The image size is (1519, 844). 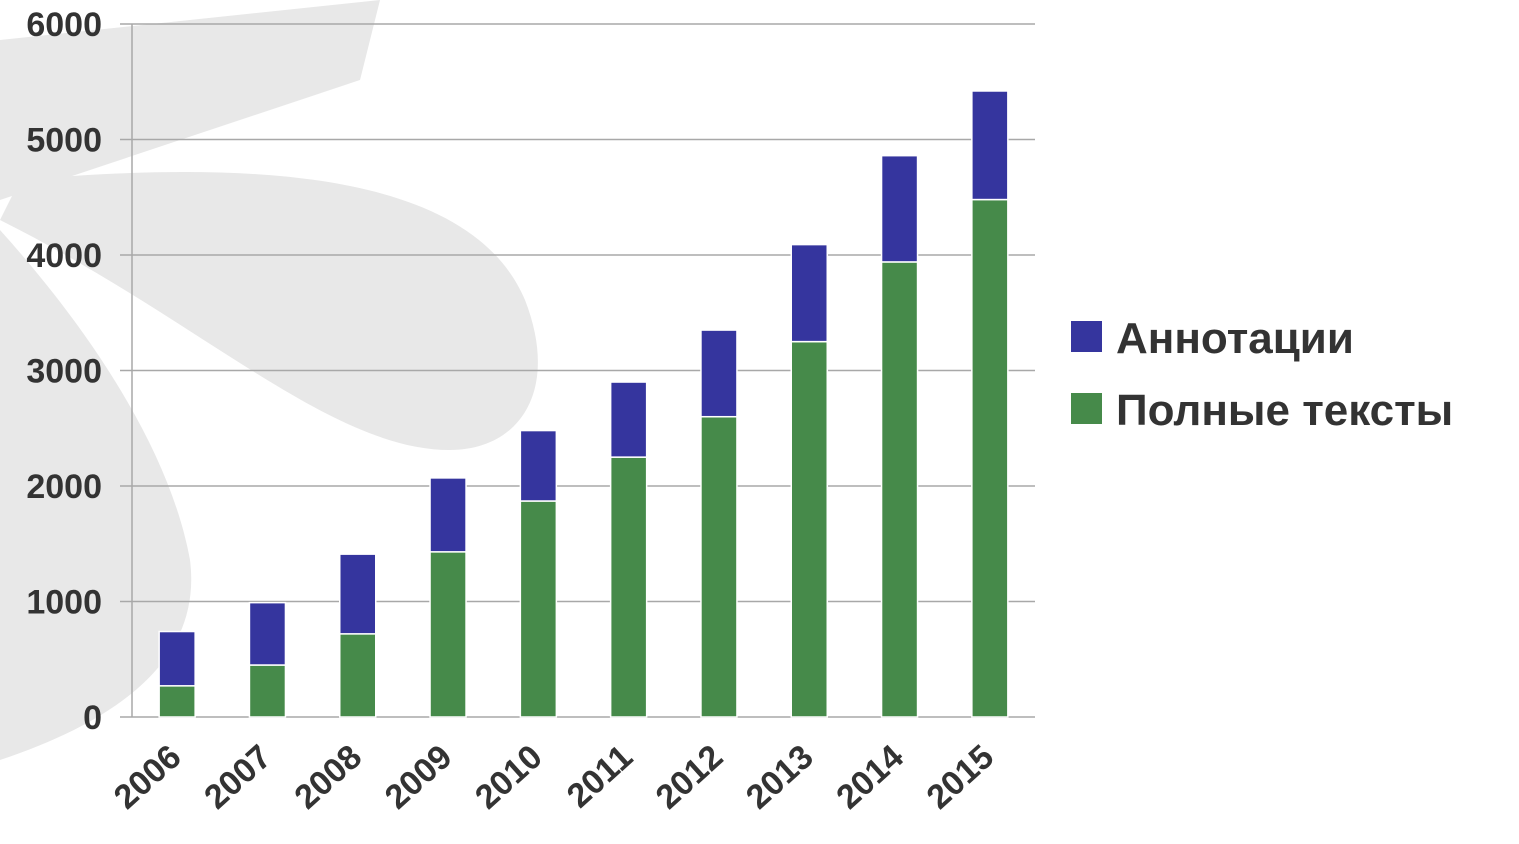 I want to click on y-tick-label: 5000, so click(x=64, y=141).